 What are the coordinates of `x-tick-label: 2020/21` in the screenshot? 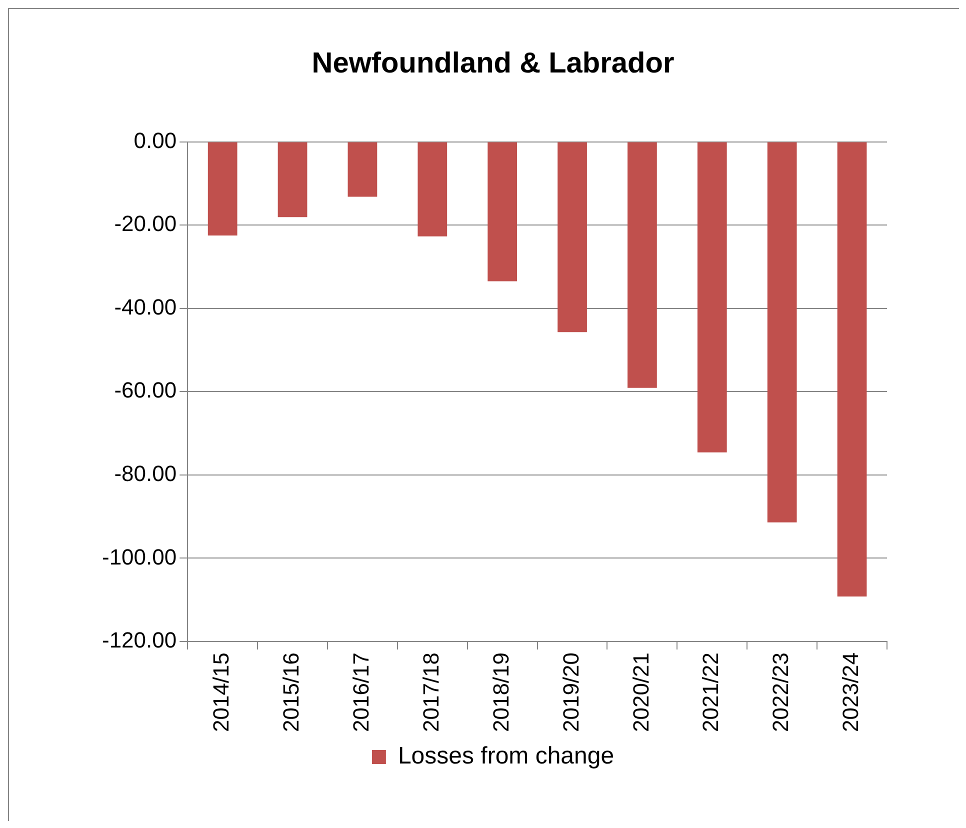 It's located at (641, 692).